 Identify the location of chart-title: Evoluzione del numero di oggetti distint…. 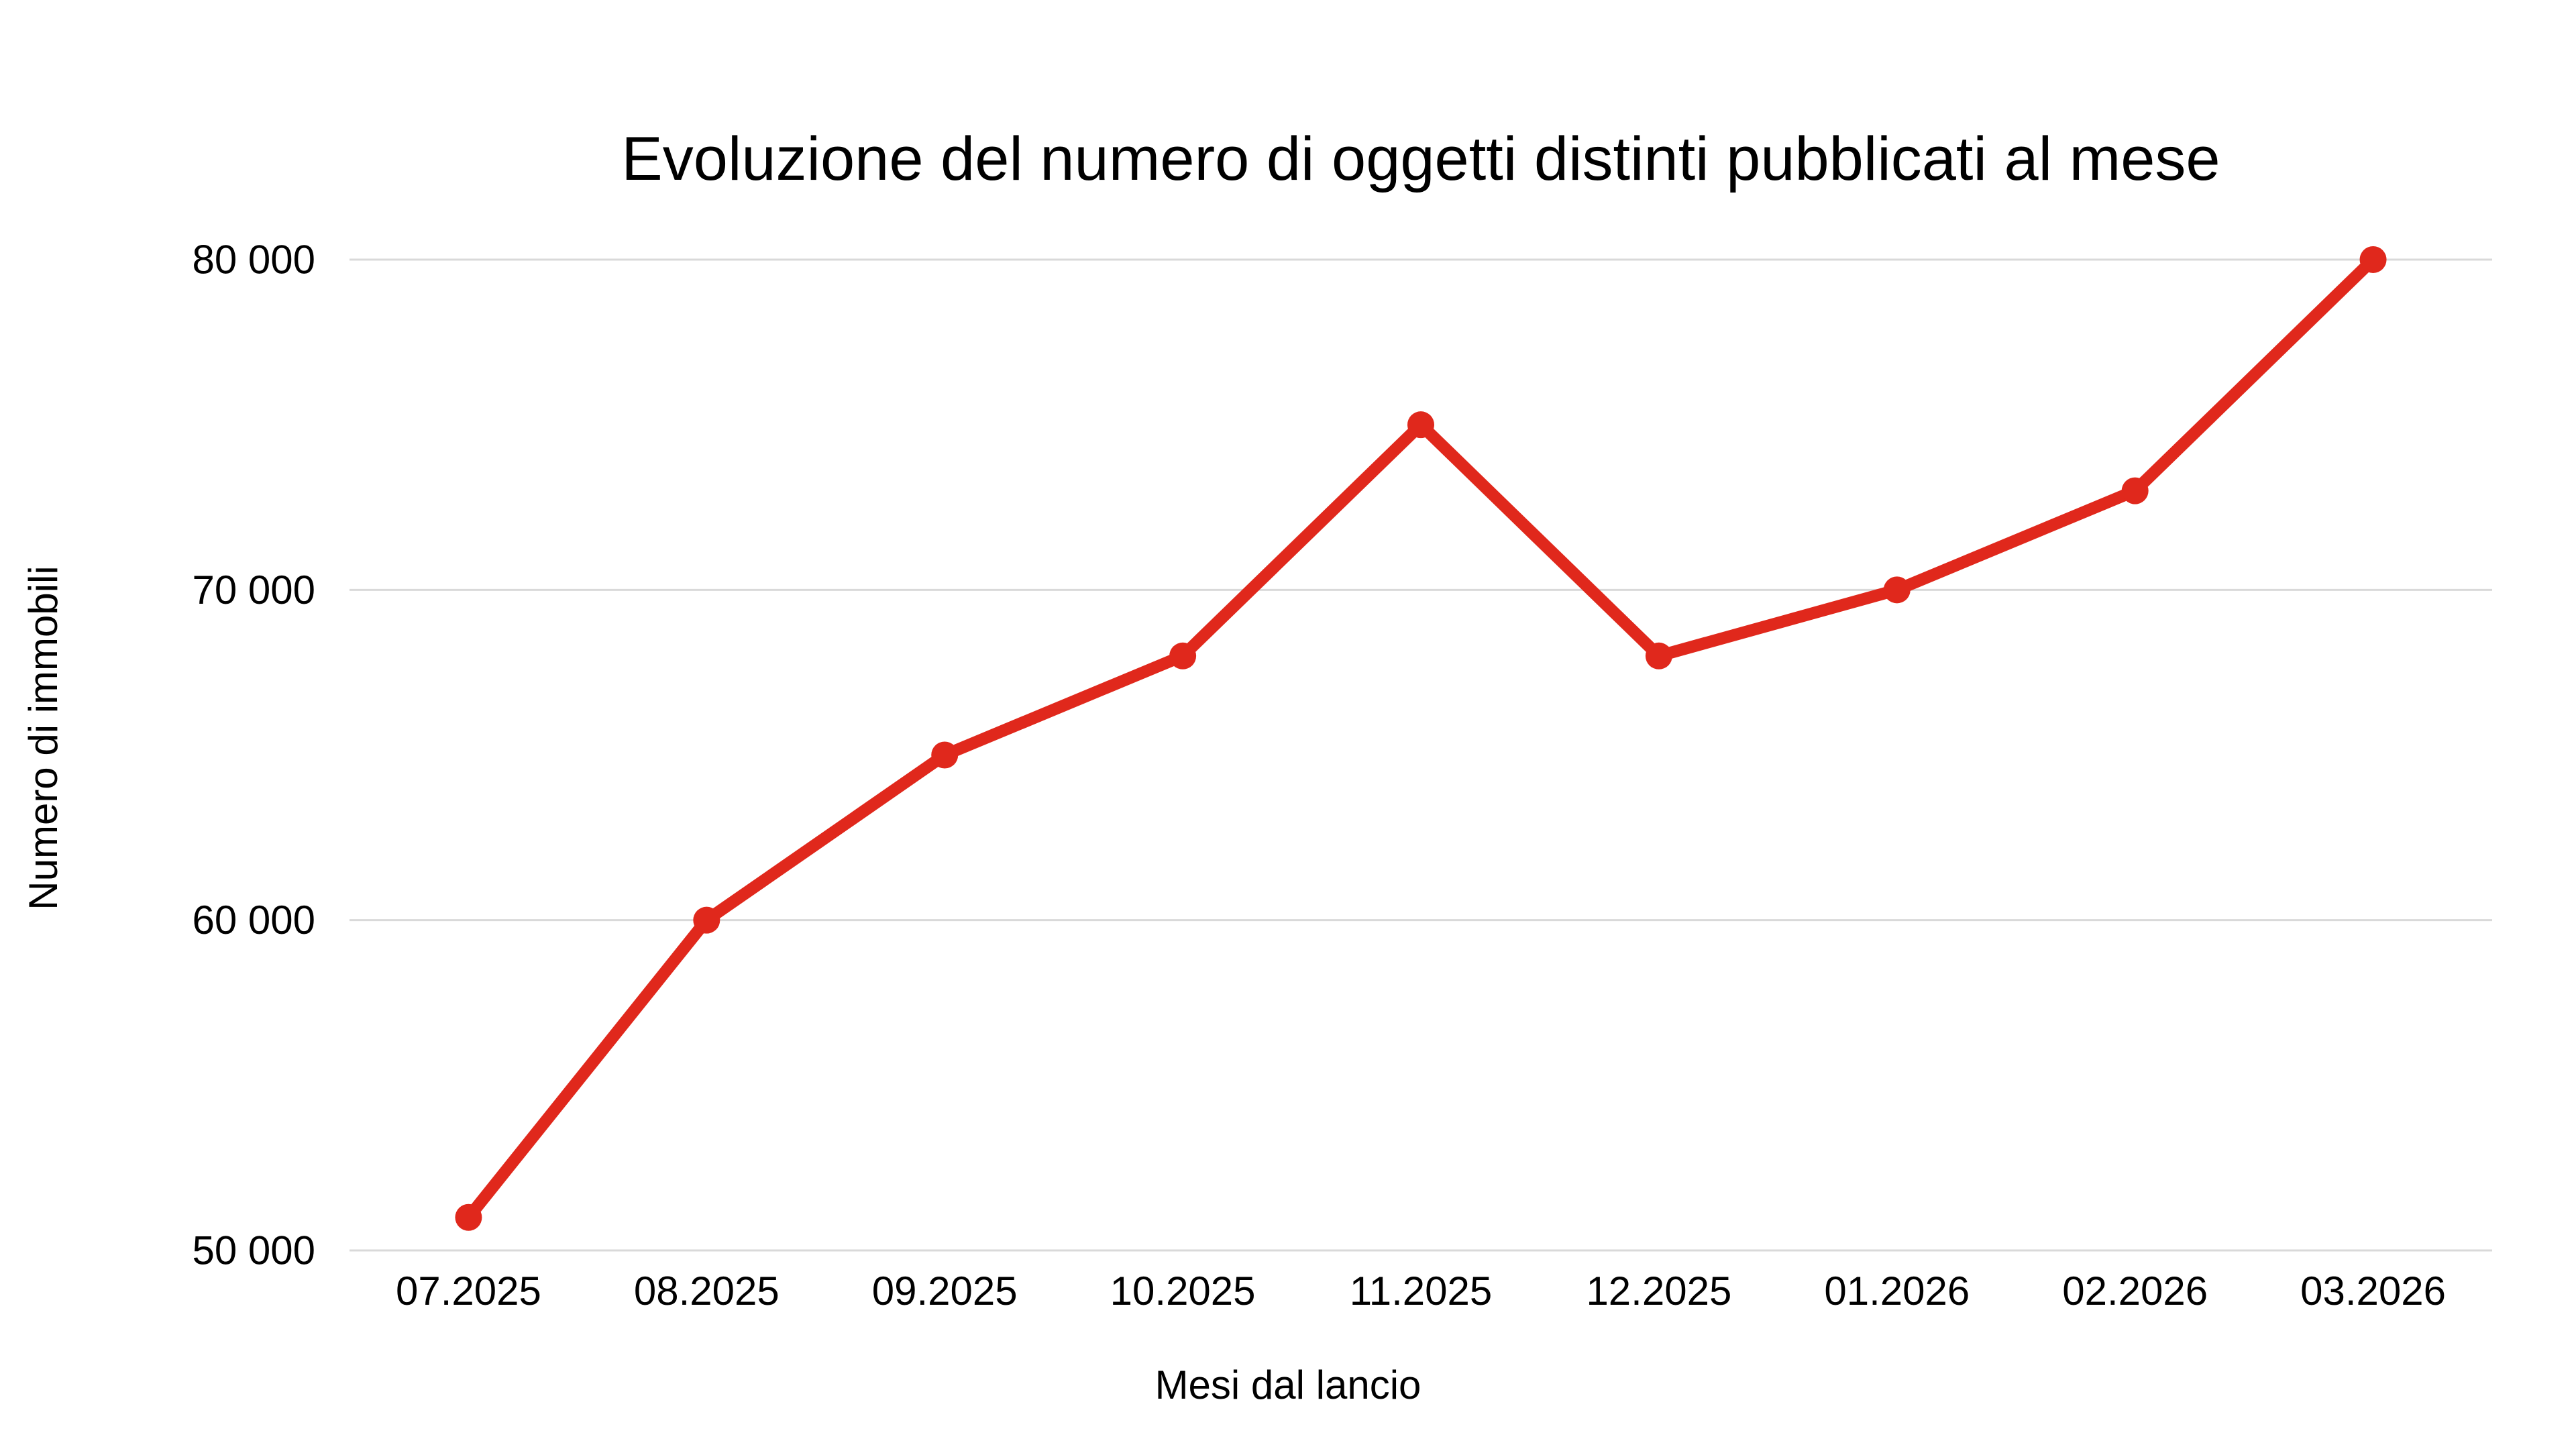
(1420, 159).